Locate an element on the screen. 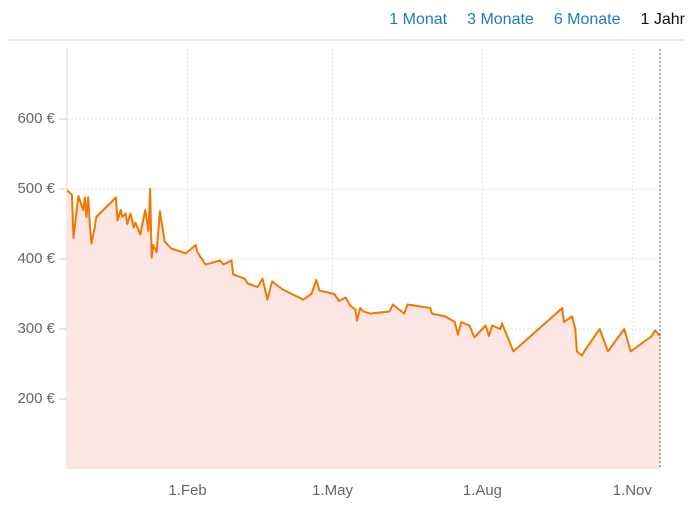 The height and width of the screenshot is (508, 696). x-tick-label: 1.May is located at coordinates (332, 490).